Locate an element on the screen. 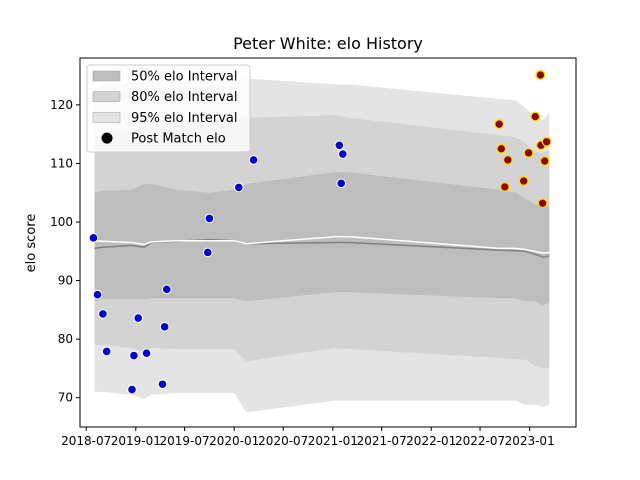 The height and width of the screenshot is (480, 640). legend-label: 80% elo Interval is located at coordinates (184, 97).